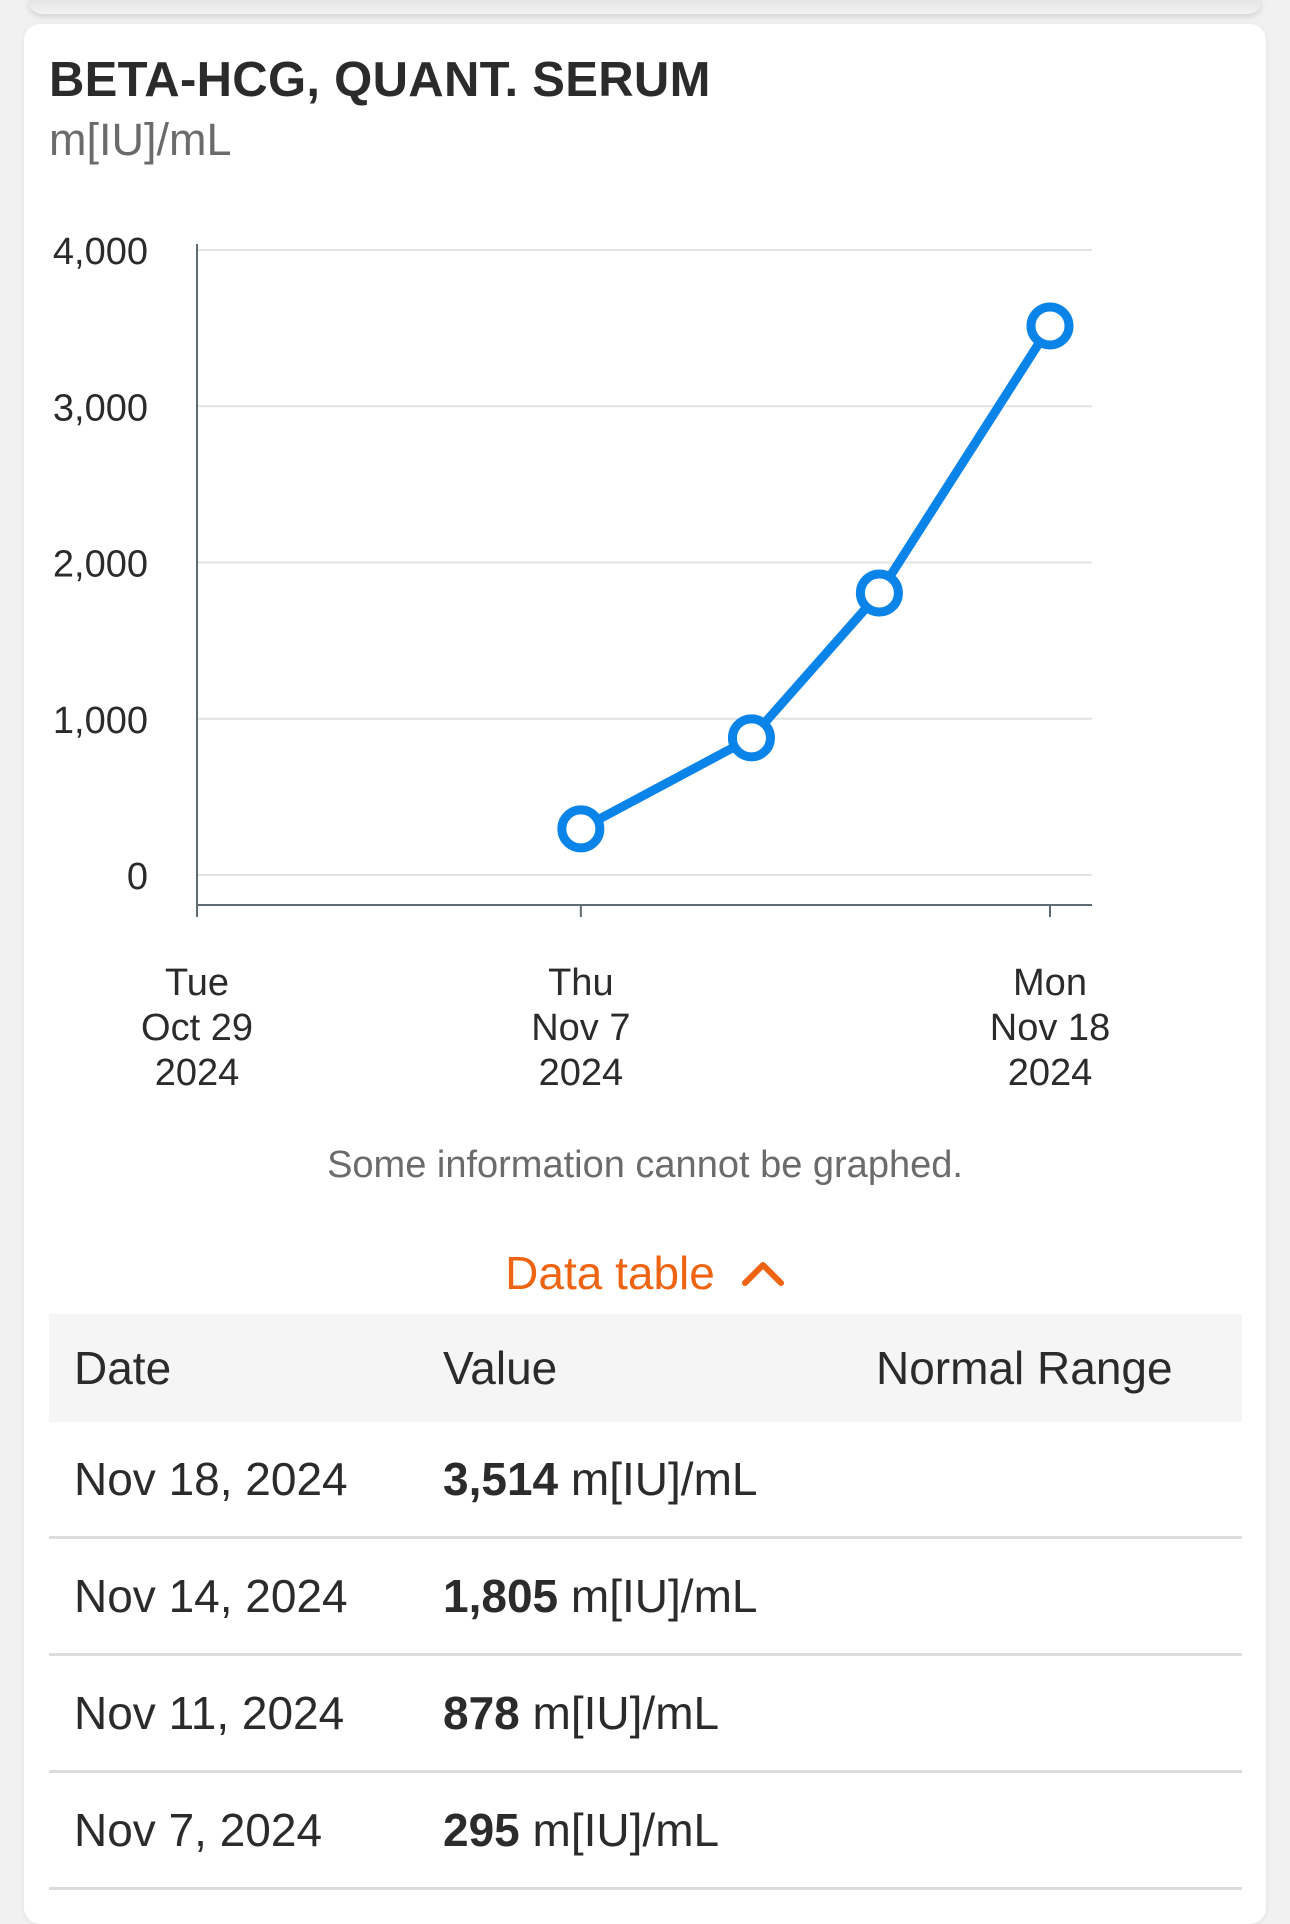  I want to click on table-row: Nov 11, 2024 878 m[IU]/mL, so click(645, 1714).